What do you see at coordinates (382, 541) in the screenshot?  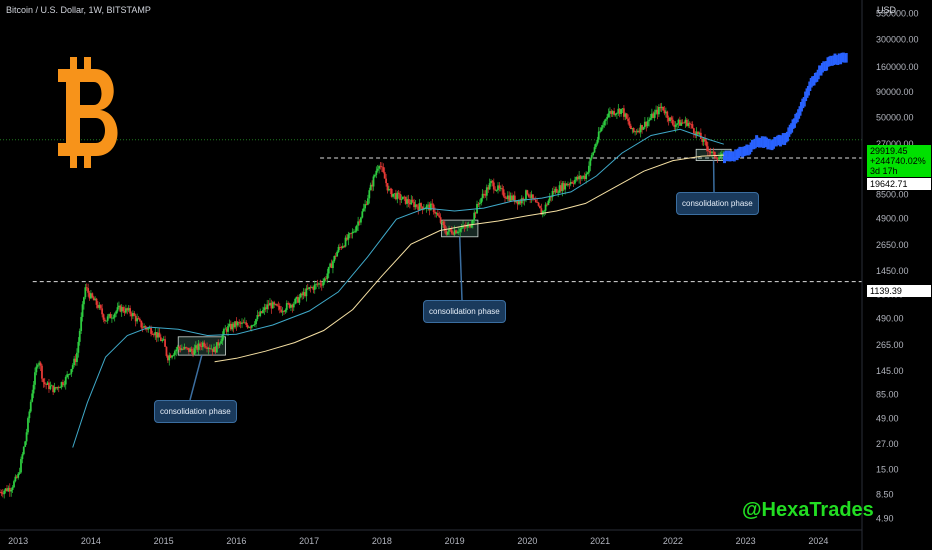 I see `x-tick-label: 2018` at bounding box center [382, 541].